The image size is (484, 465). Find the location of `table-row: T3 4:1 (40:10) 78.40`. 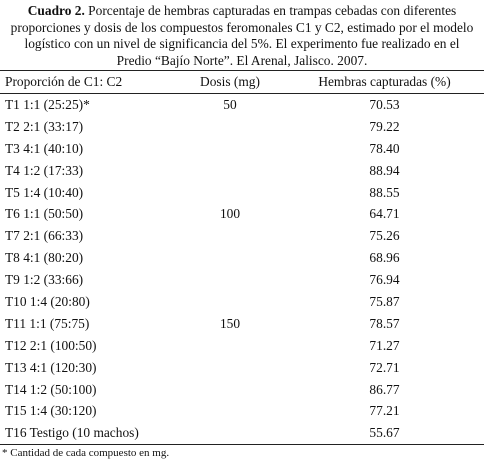

table-row: T3 4:1 (40:10) 78.40 is located at coordinates (242, 149).